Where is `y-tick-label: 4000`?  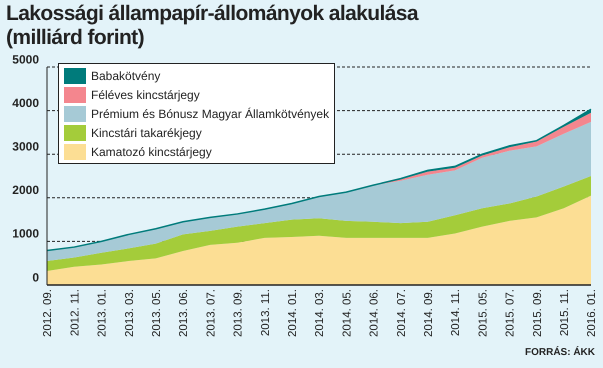
y-tick-label: 4000 is located at coordinates (26, 103).